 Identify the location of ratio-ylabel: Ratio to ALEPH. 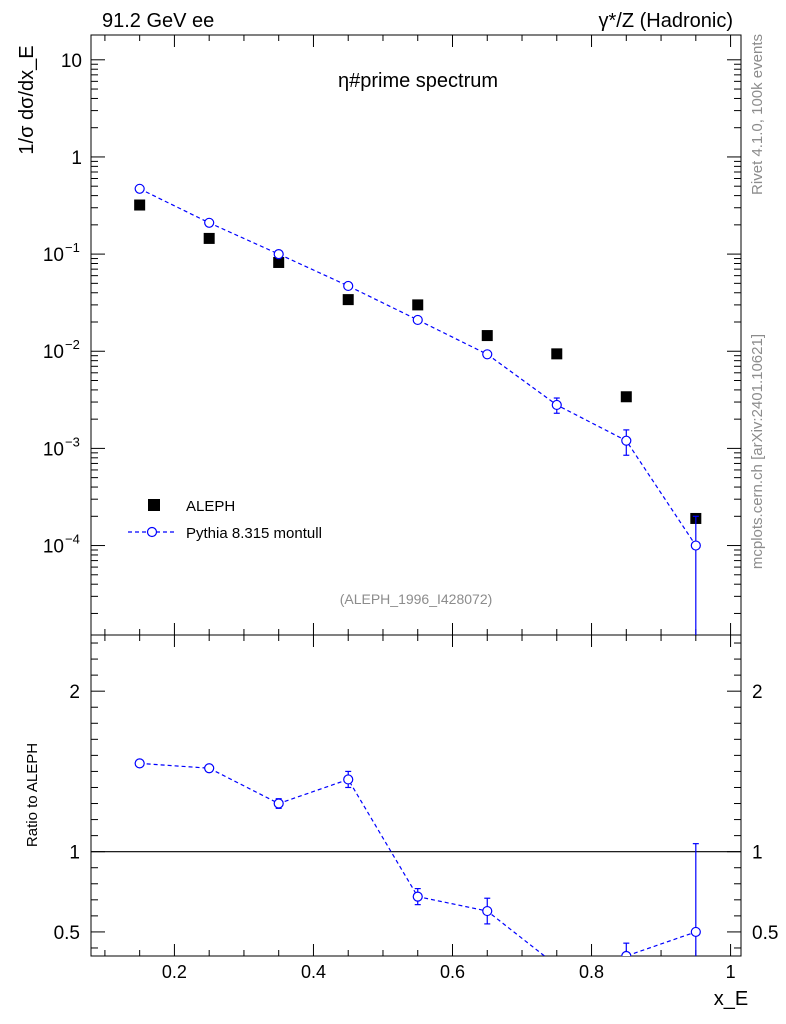
(32, 795).